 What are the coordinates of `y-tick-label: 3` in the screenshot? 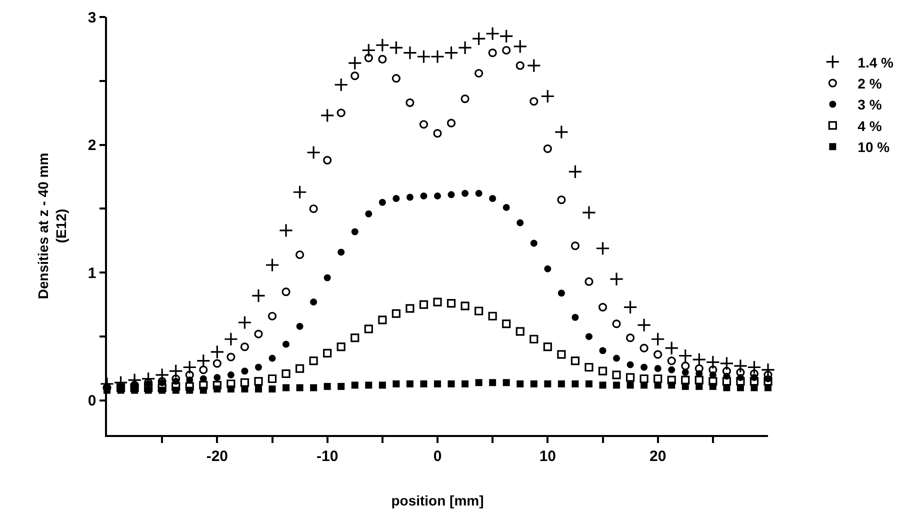 It's located at (92, 17).